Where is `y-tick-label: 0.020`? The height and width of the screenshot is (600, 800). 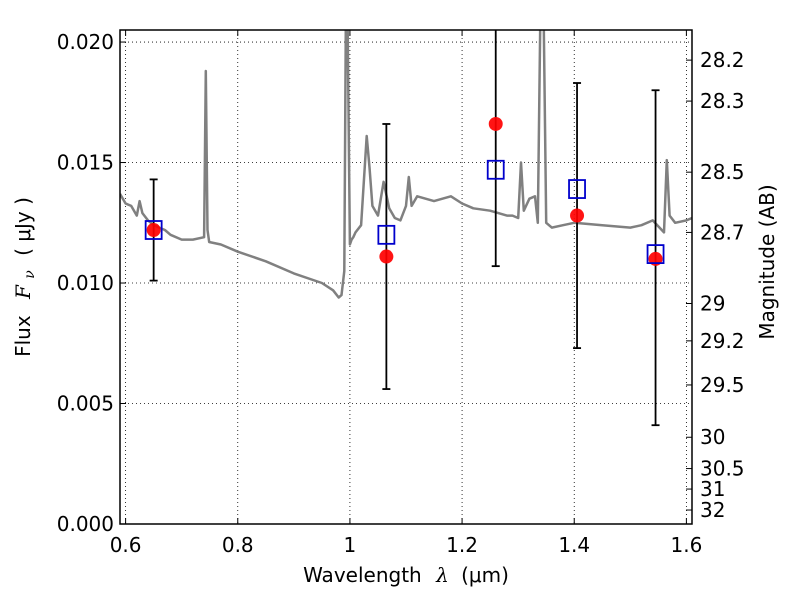
y-tick-label: 0.020 is located at coordinates (85, 42).